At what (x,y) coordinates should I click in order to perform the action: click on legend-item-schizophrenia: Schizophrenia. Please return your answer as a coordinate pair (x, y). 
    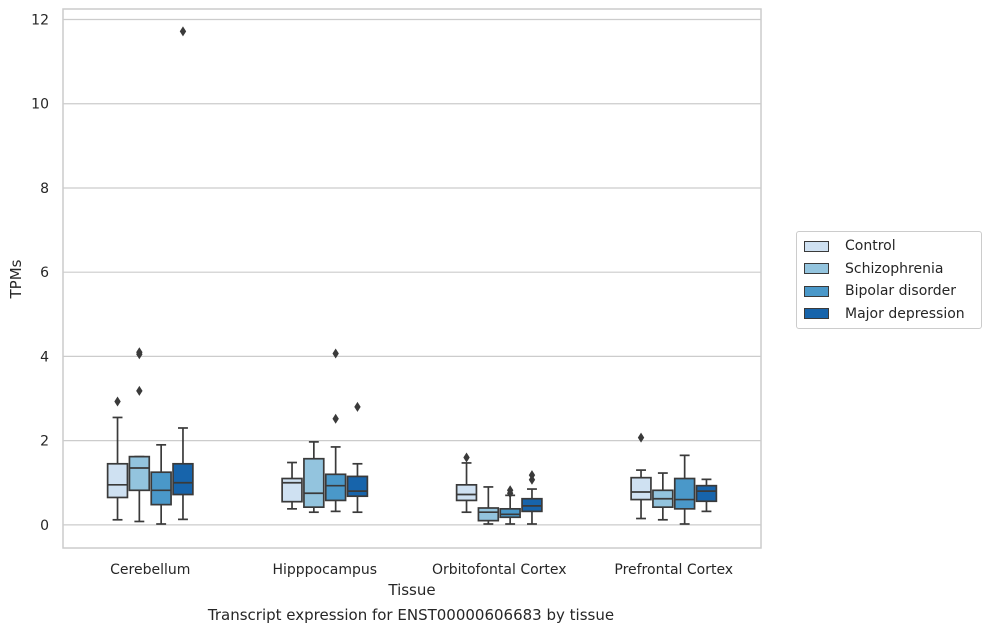
    Looking at the image, I should click on (889, 269).